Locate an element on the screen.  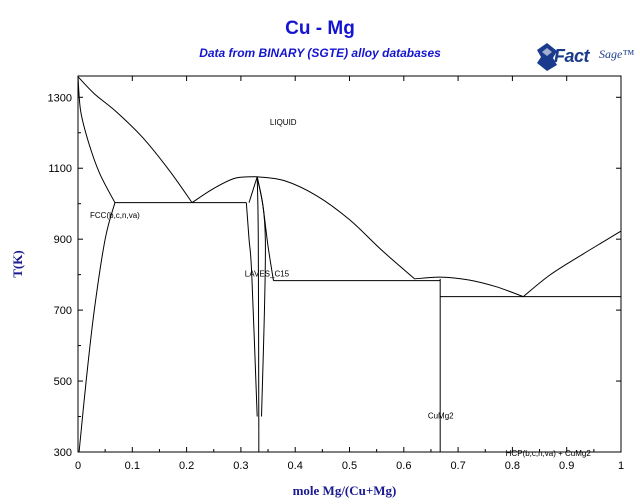
phase-boundary-liquidus-cumg2 is located at coordinates (469, 287).